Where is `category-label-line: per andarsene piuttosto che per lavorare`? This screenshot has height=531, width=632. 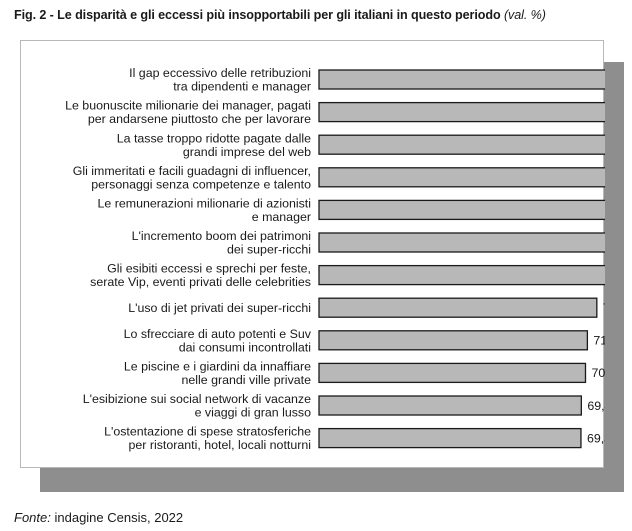
category-label-line: per andarsene piuttosto che per lavorare is located at coordinates (199, 119).